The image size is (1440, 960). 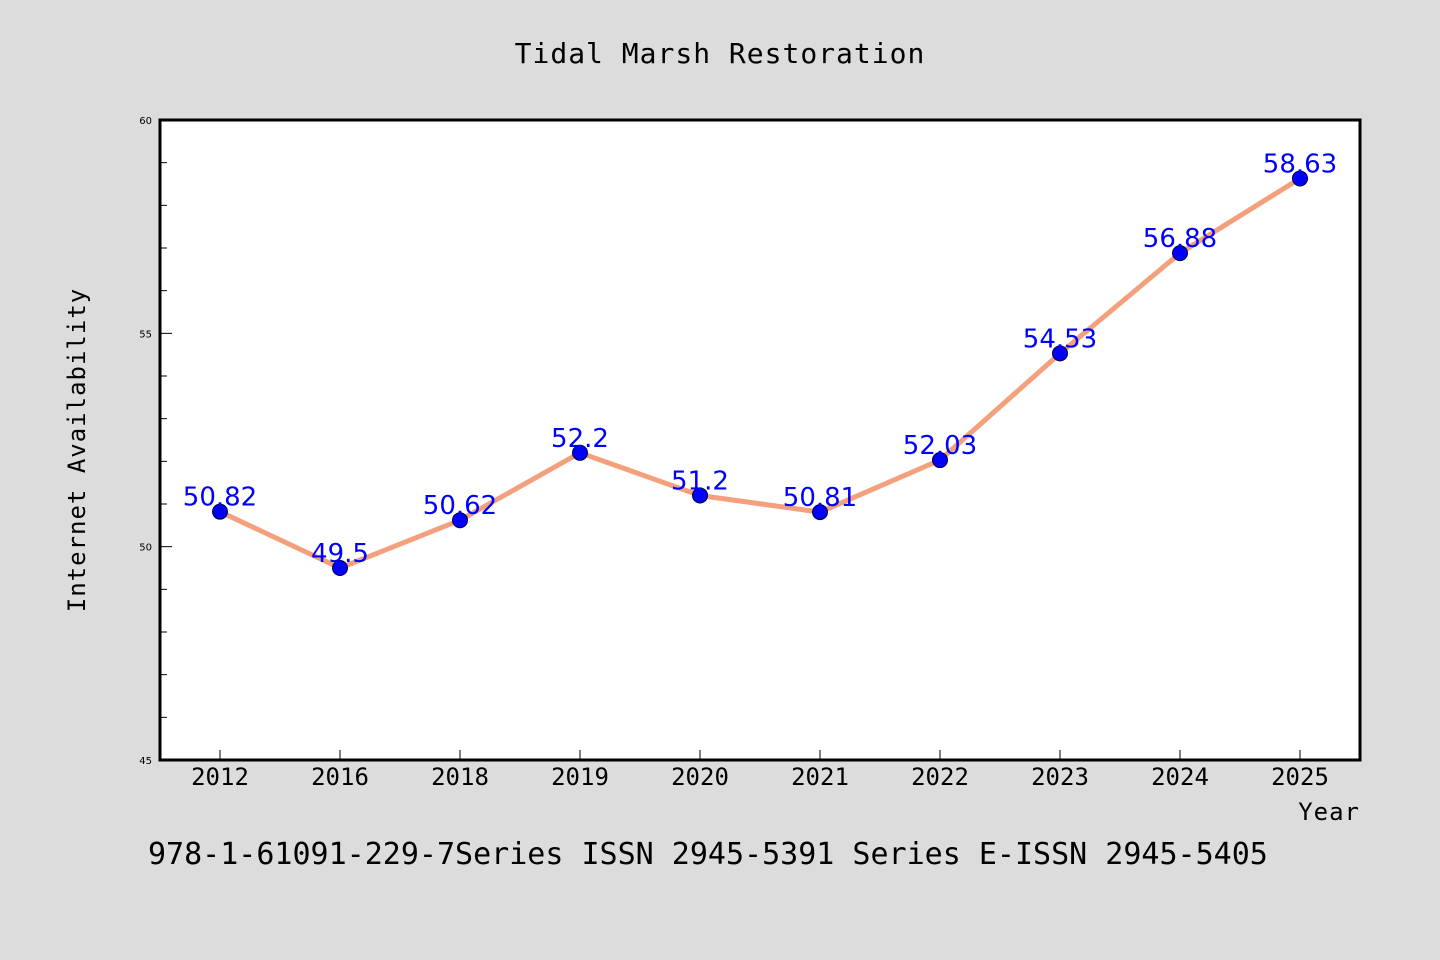 What do you see at coordinates (145, 334) in the screenshot?
I see `y-tick-label: 55` at bounding box center [145, 334].